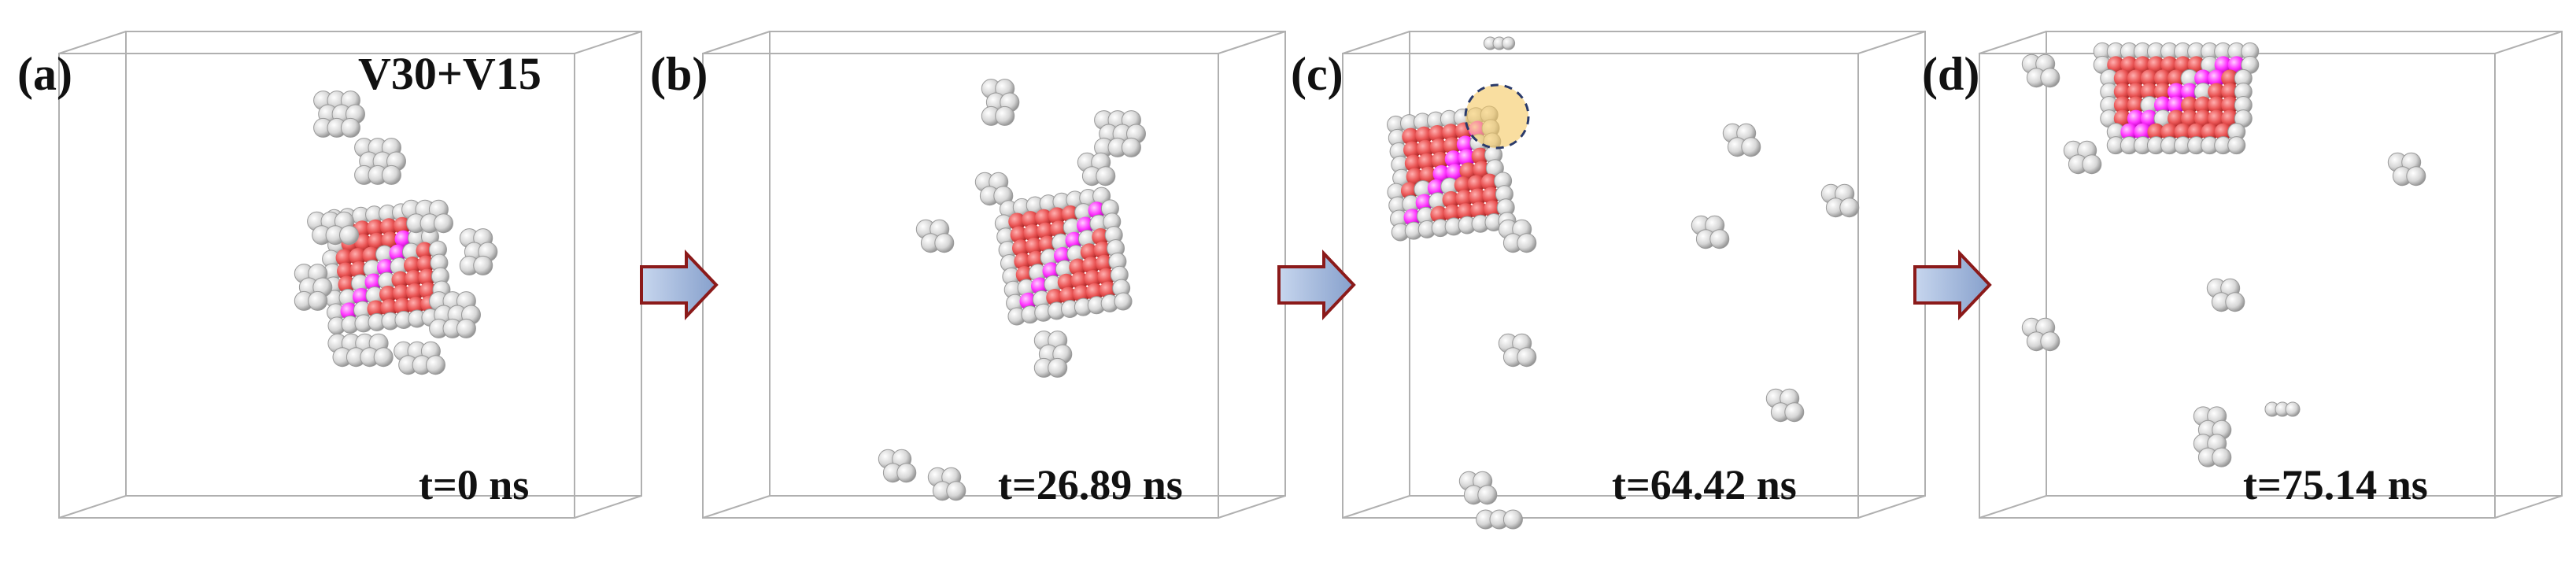 Image resolution: width=2576 pixels, height=569 pixels. I want to click on panel-b-label: (b), so click(679, 74).